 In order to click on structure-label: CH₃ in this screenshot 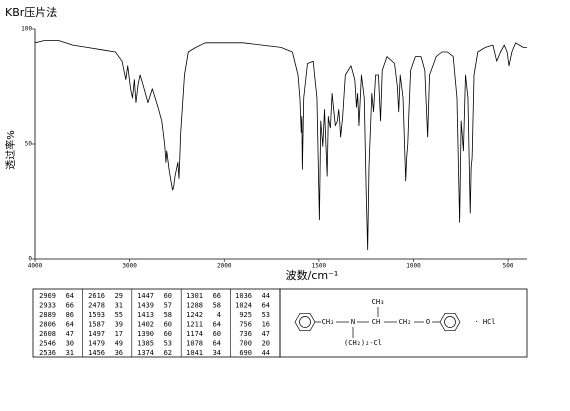, I will do `click(378, 302)`.